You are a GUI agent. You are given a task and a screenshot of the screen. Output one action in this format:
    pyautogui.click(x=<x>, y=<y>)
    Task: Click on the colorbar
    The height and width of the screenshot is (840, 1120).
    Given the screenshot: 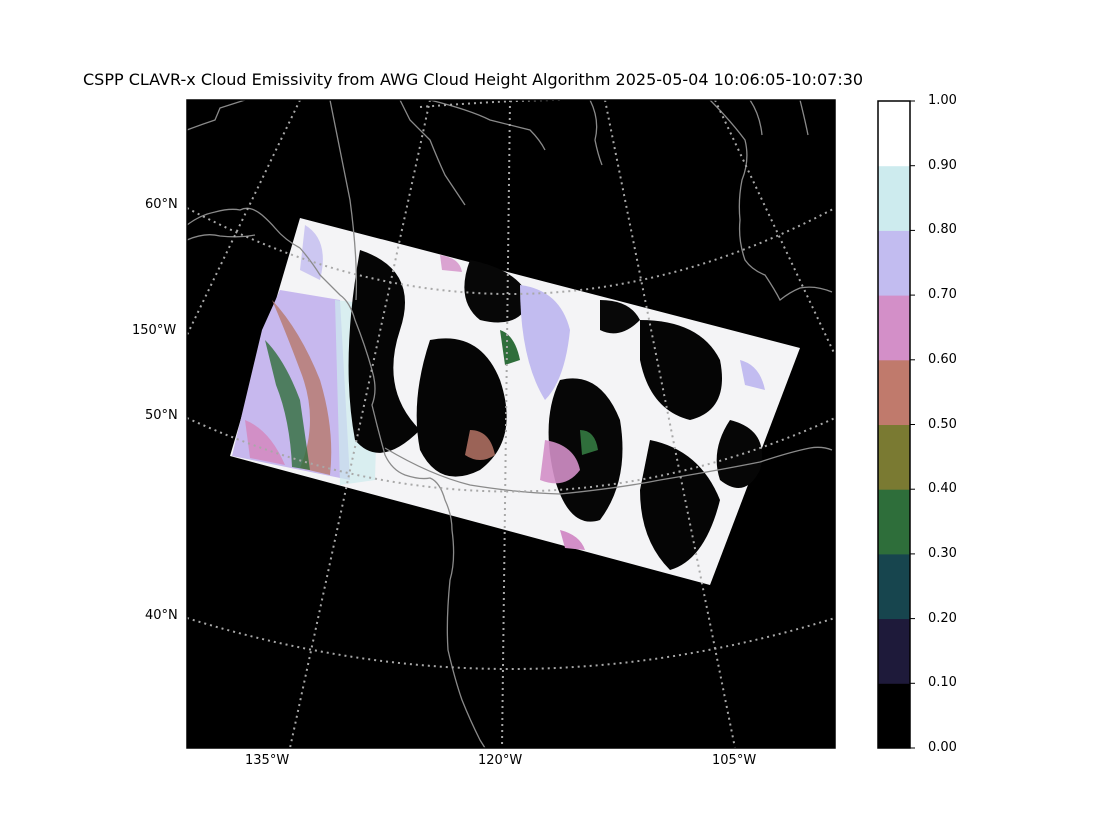 What is the action you would take?
    pyautogui.click(x=896, y=424)
    